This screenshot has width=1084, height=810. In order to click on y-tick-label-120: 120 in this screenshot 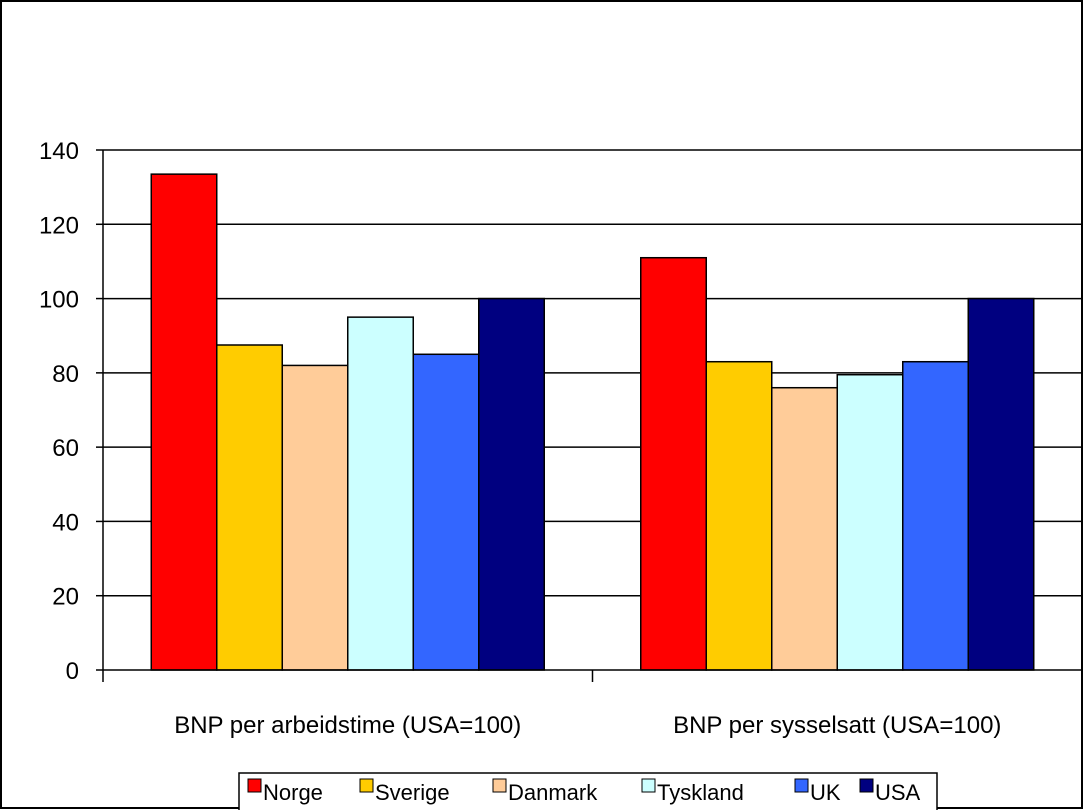, I will do `click(59, 225)`.